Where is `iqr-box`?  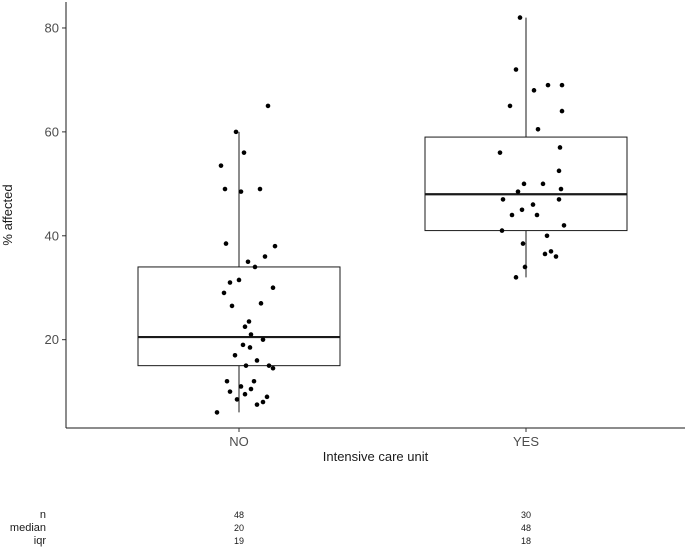
iqr-box is located at coordinates (239, 316).